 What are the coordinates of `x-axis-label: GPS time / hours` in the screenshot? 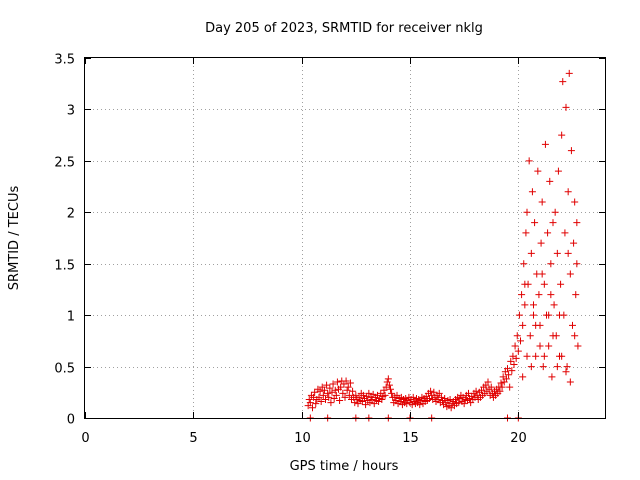 It's located at (344, 466).